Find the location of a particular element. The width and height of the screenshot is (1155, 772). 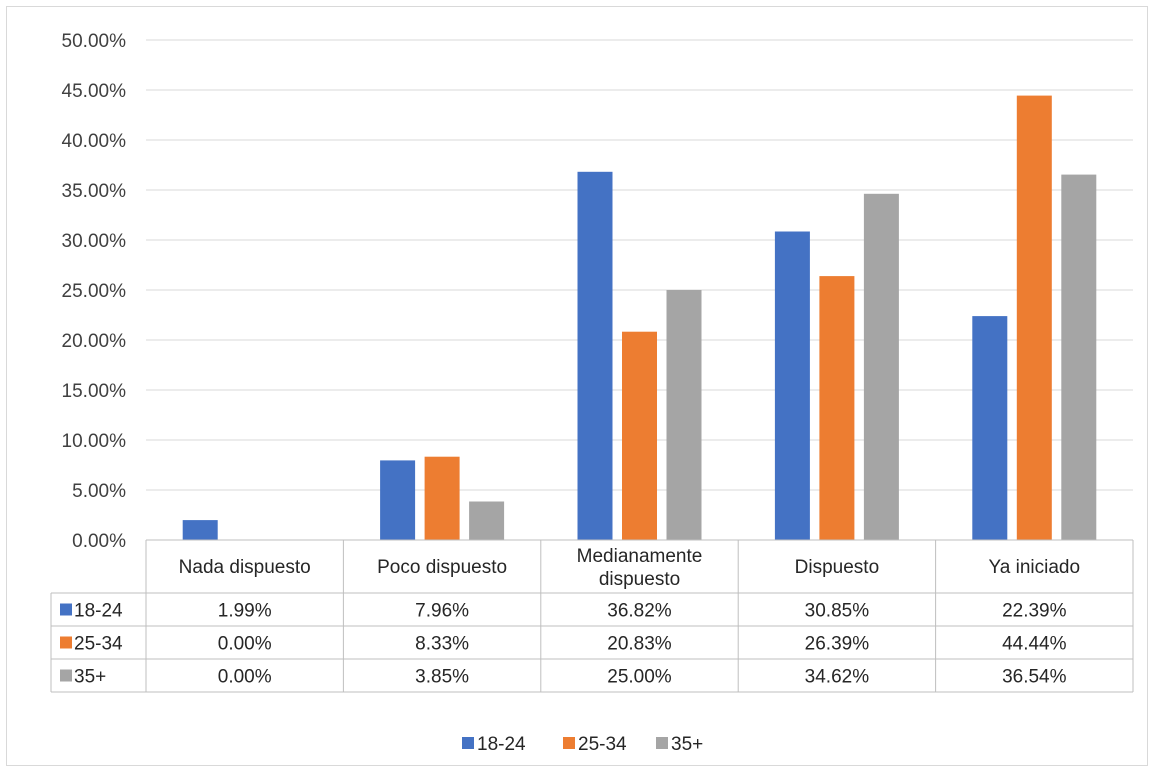

legend-label: 18-24 is located at coordinates (501, 744).